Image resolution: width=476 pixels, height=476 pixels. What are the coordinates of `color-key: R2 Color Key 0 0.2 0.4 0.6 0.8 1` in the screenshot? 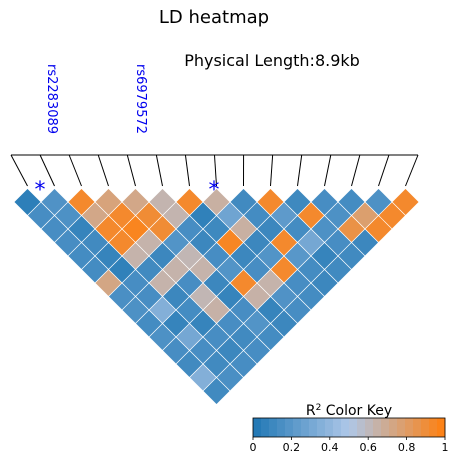 It's located at (349, 428).